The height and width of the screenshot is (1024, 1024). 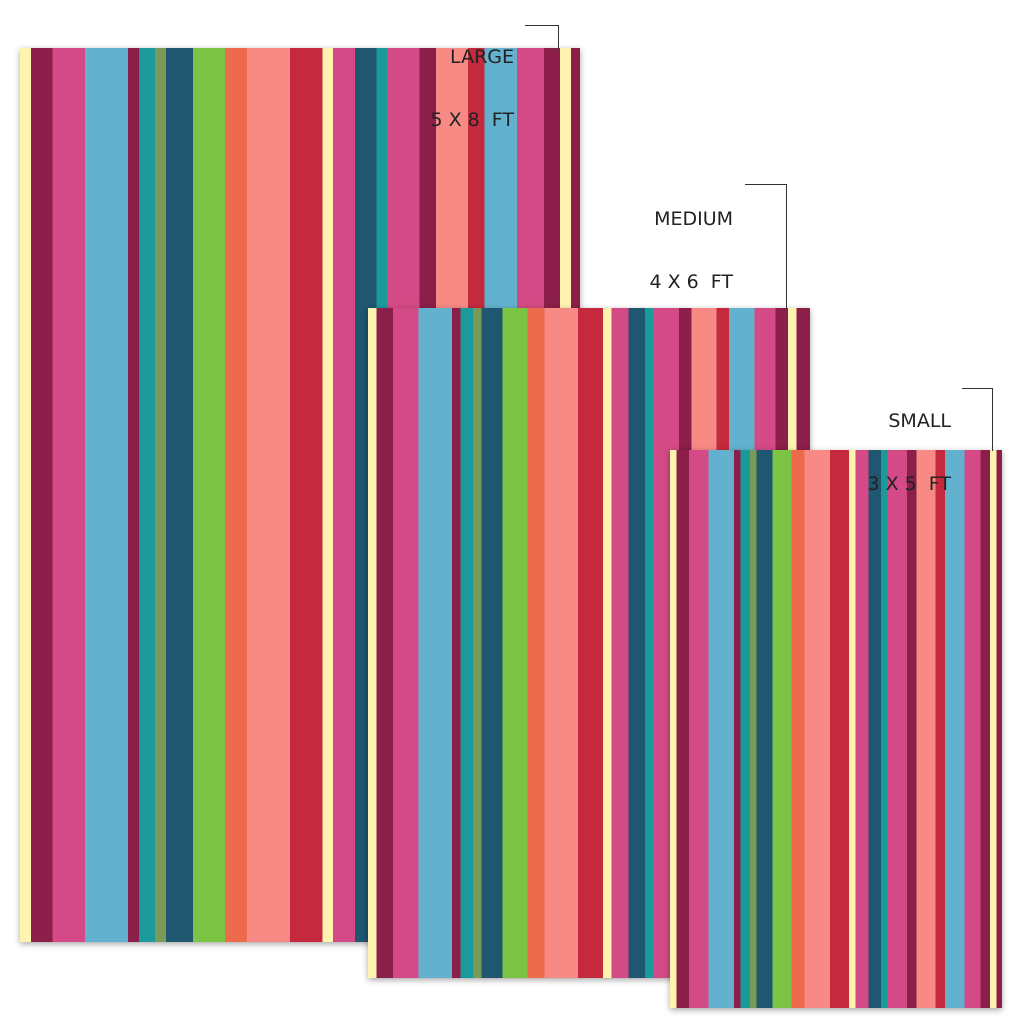 I want to click on size-name: LARGE, so click(x=482, y=57).